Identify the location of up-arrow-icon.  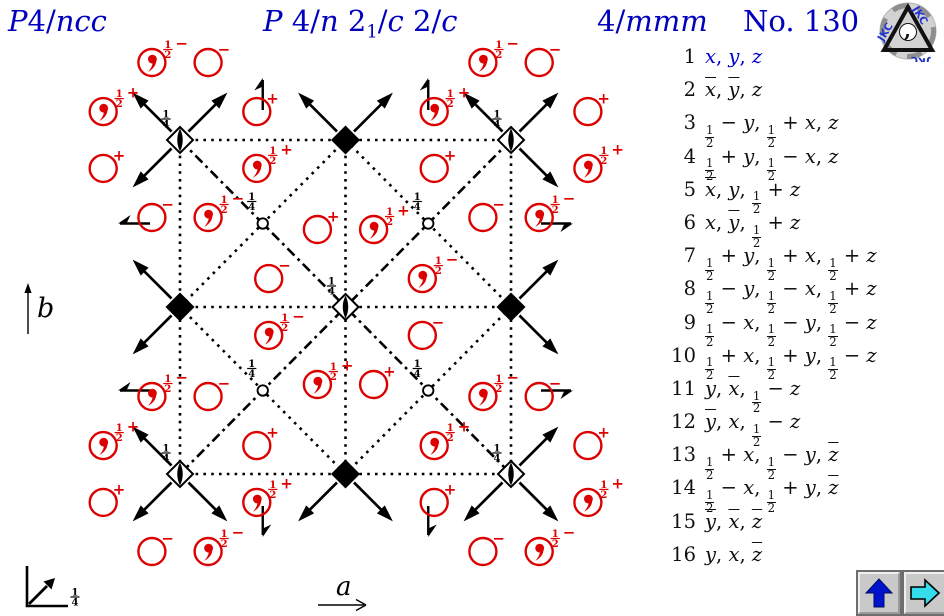
(879, 593).